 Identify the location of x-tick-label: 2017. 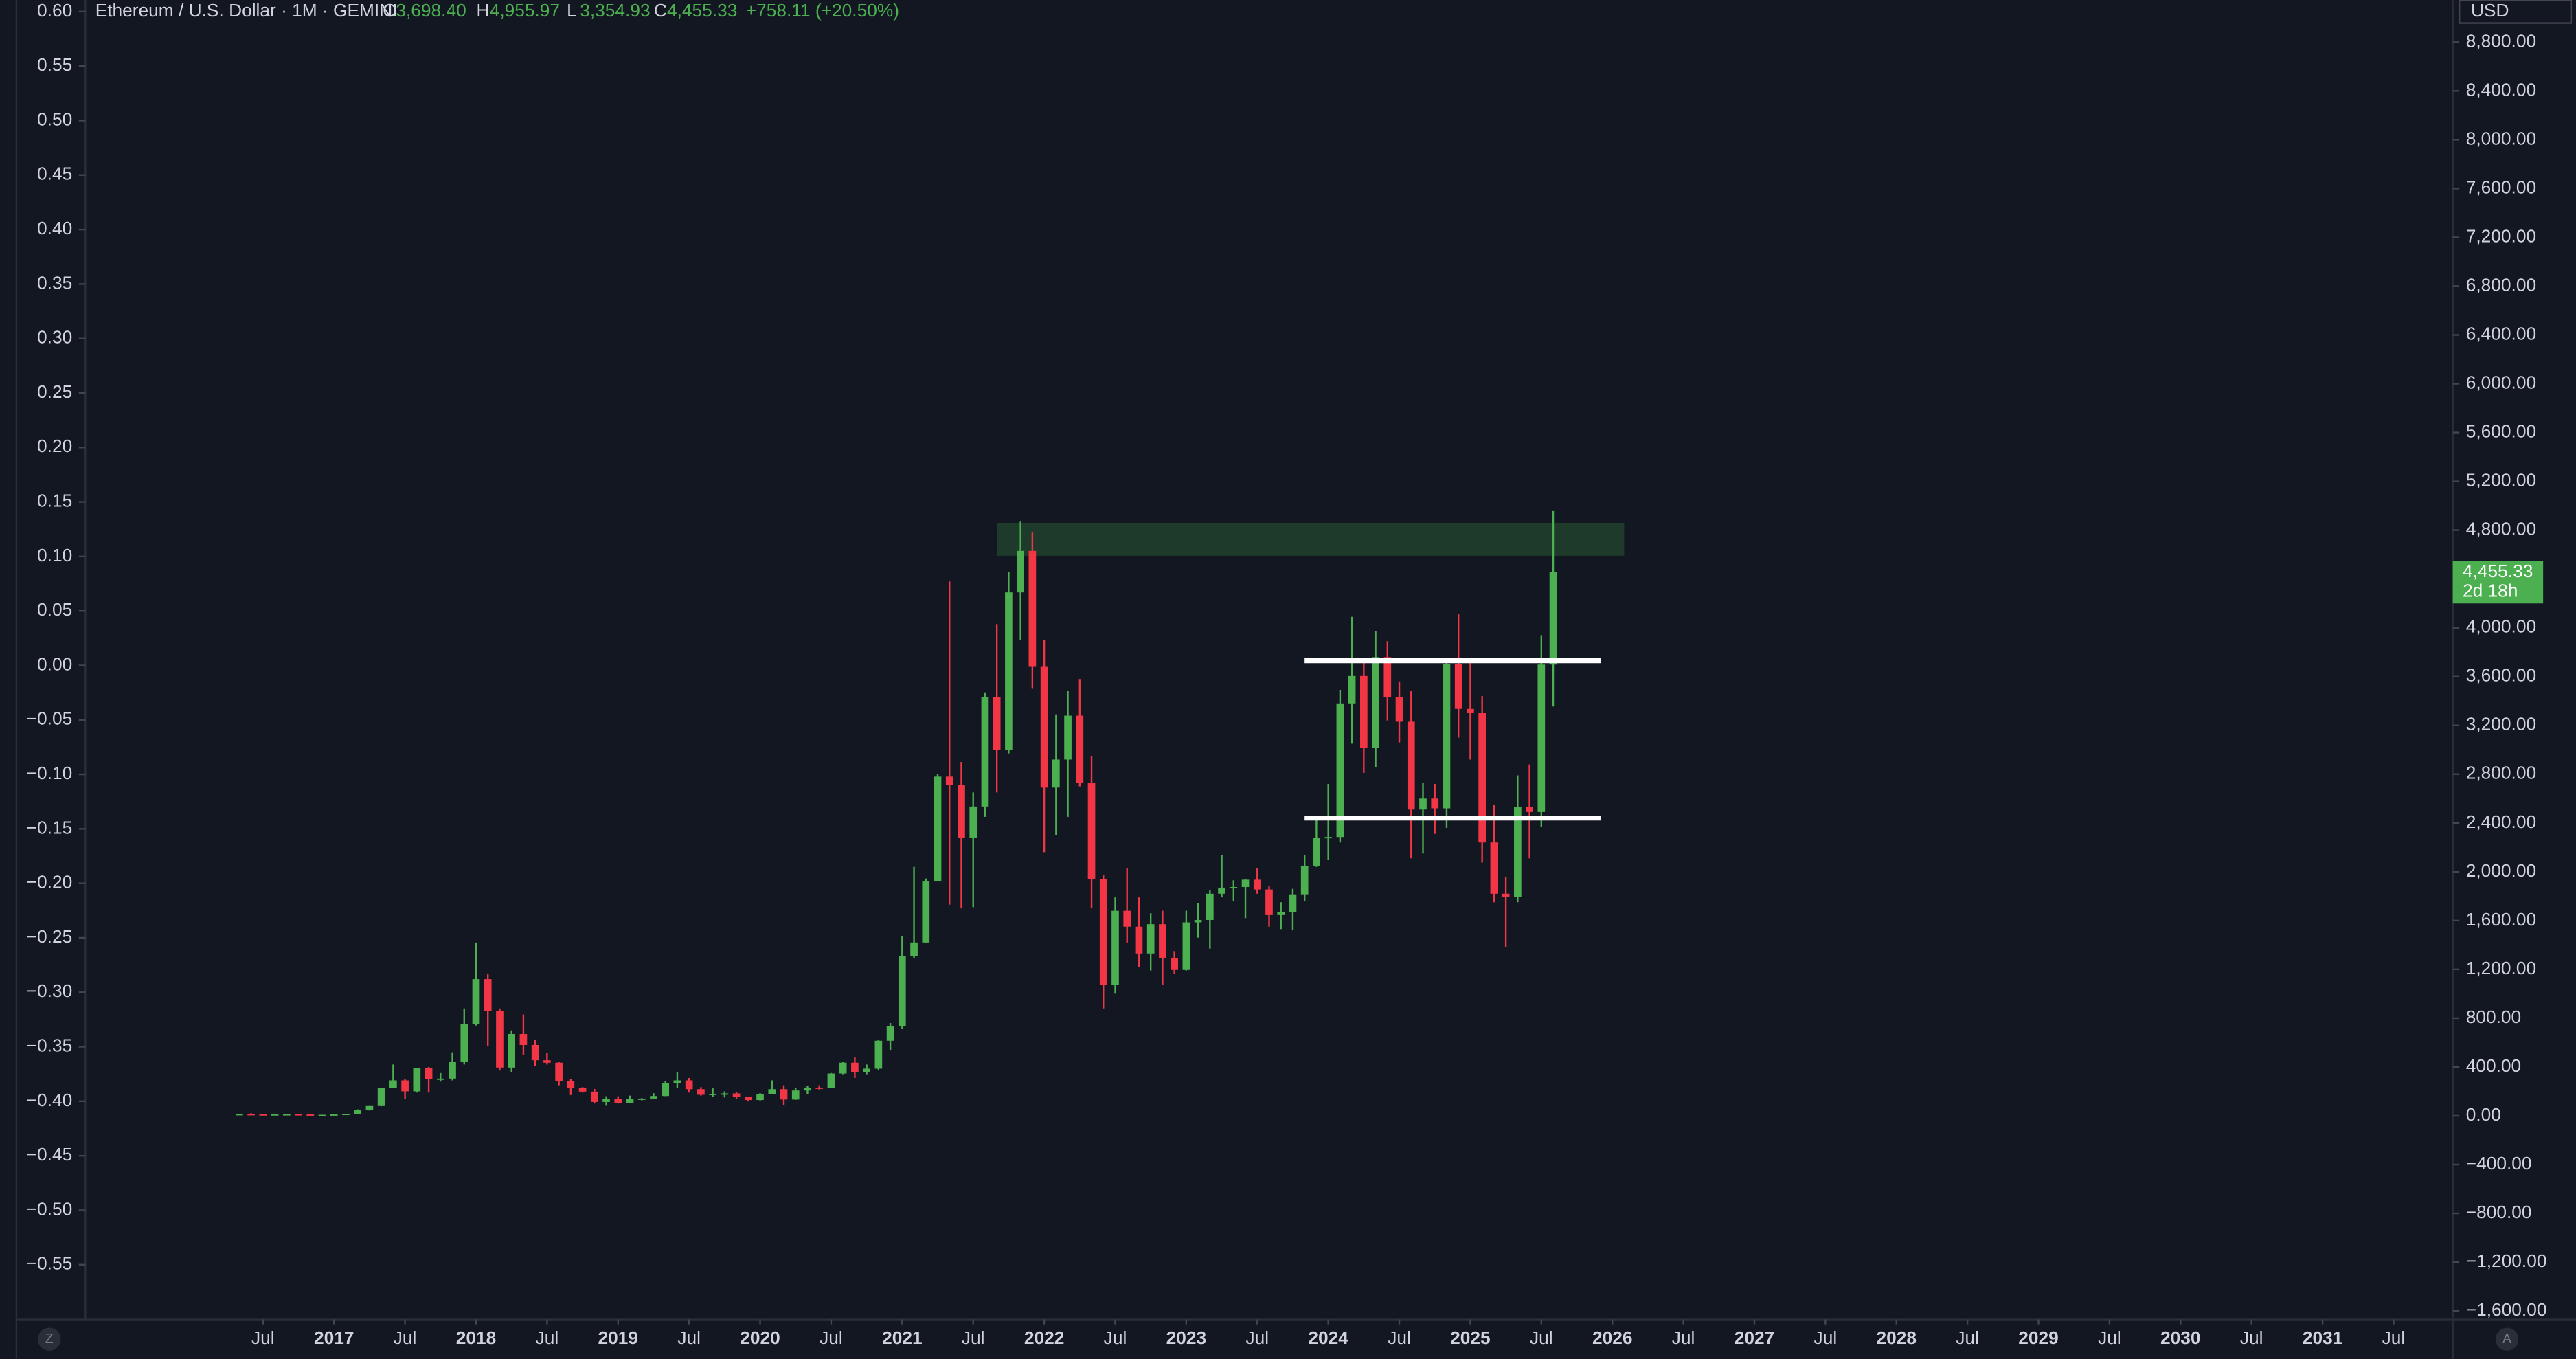
(334, 1337).